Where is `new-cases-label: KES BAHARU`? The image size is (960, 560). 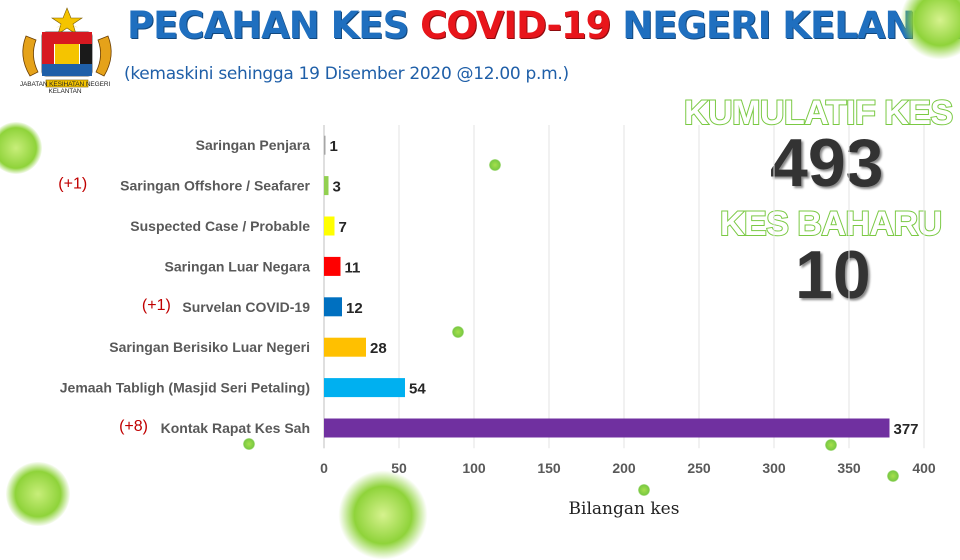 new-cases-label: KES BAHARU is located at coordinates (831, 224).